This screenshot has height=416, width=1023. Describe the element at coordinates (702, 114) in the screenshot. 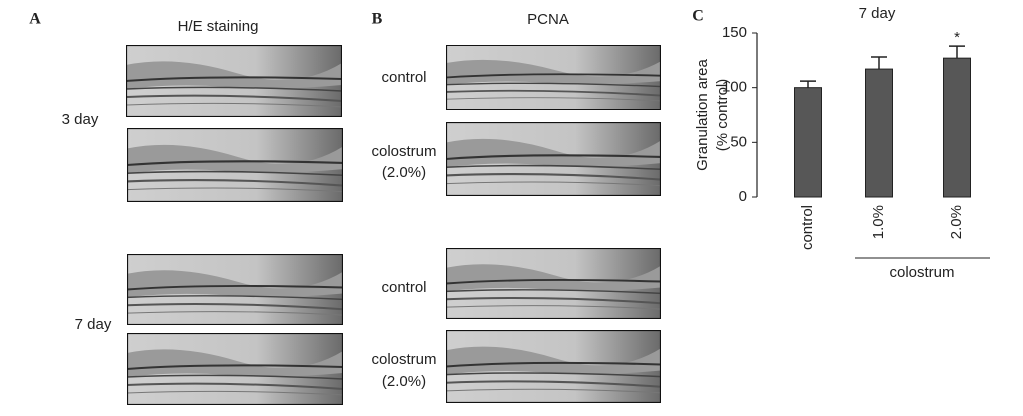

I see `y-axis-label: Granulation area` at that location.